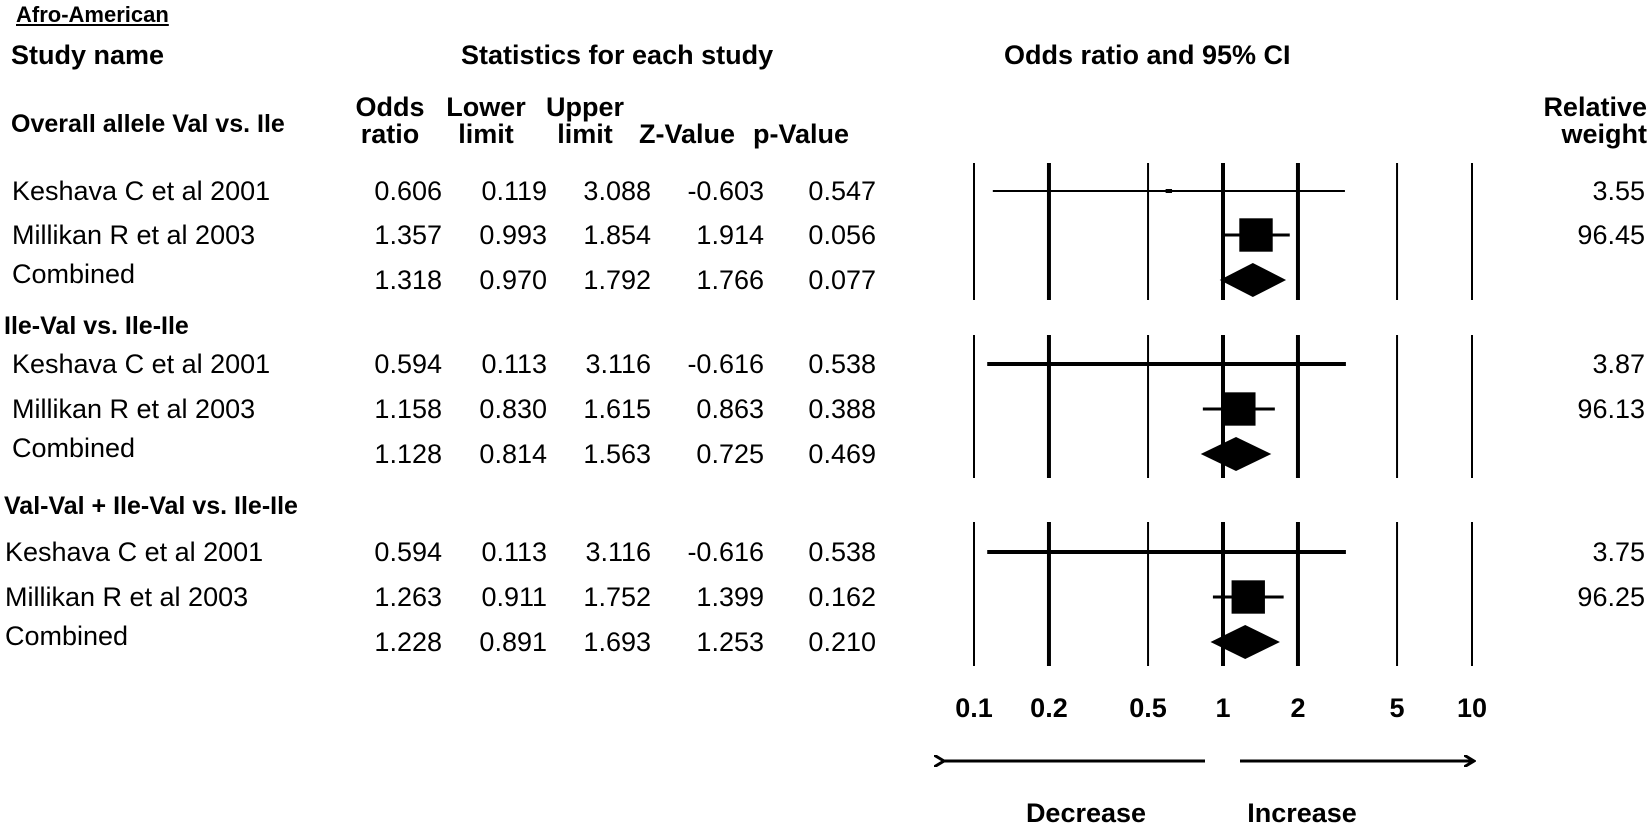 This screenshot has width=1650, height=824. I want to click on p-value-cell: 0.469, so click(842, 454).